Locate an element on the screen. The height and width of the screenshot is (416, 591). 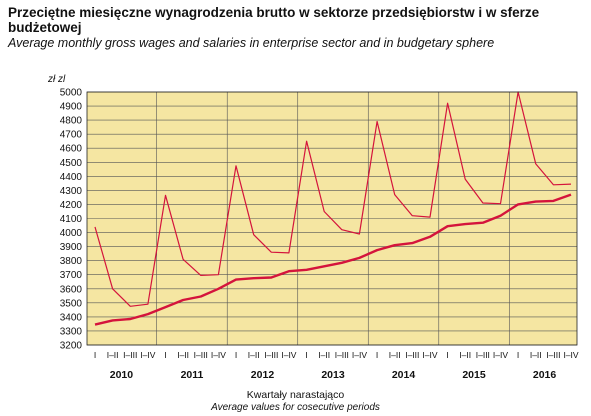
y-tick-label: 3300 is located at coordinates (71, 331).